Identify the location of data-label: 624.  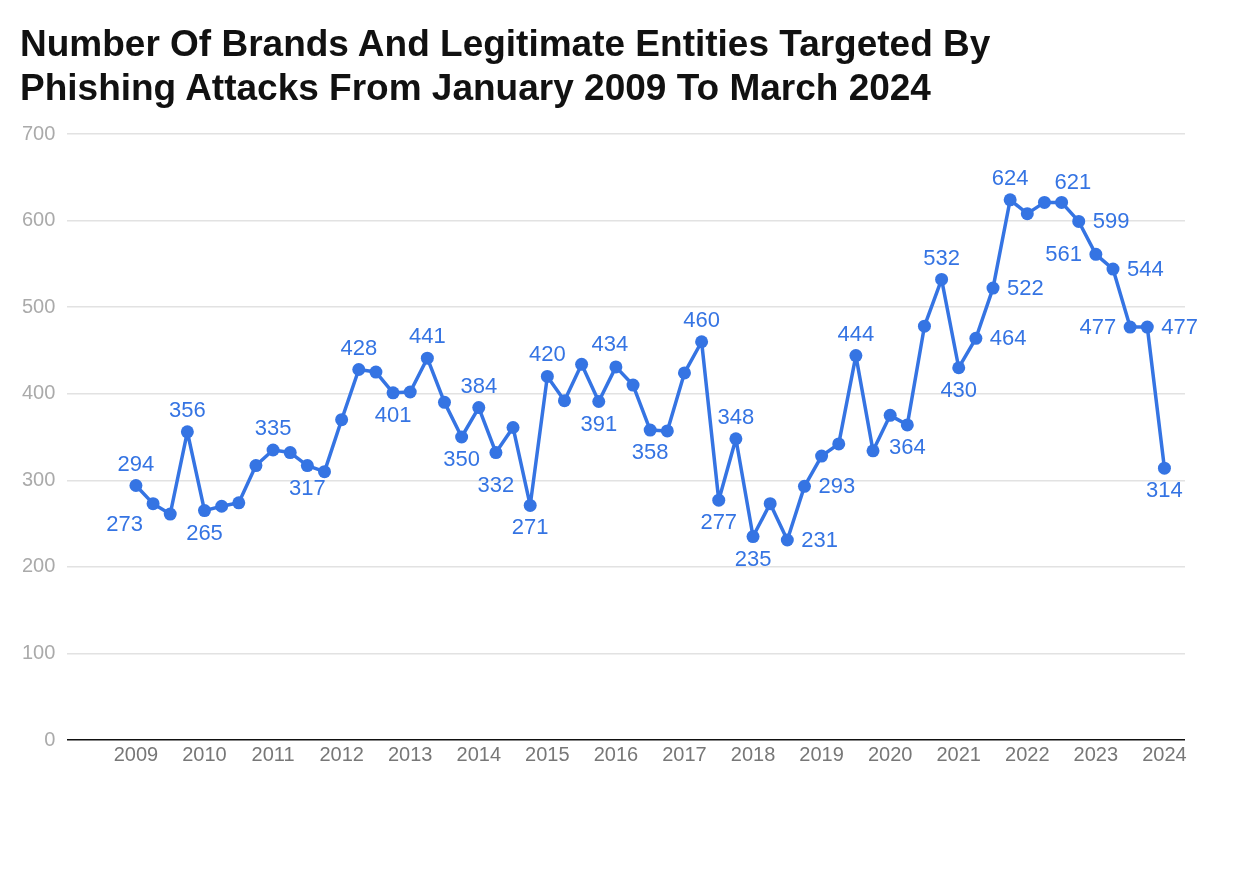
(1010, 177).